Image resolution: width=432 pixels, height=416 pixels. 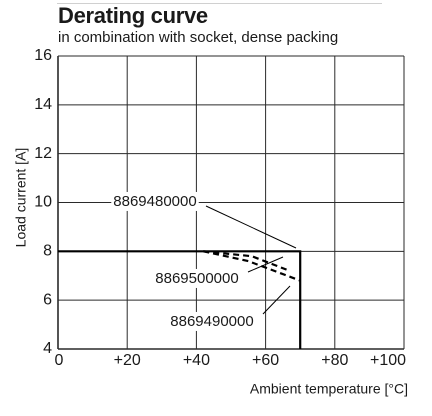 What do you see at coordinates (47, 251) in the screenshot?
I see `y-tick-label: 8` at bounding box center [47, 251].